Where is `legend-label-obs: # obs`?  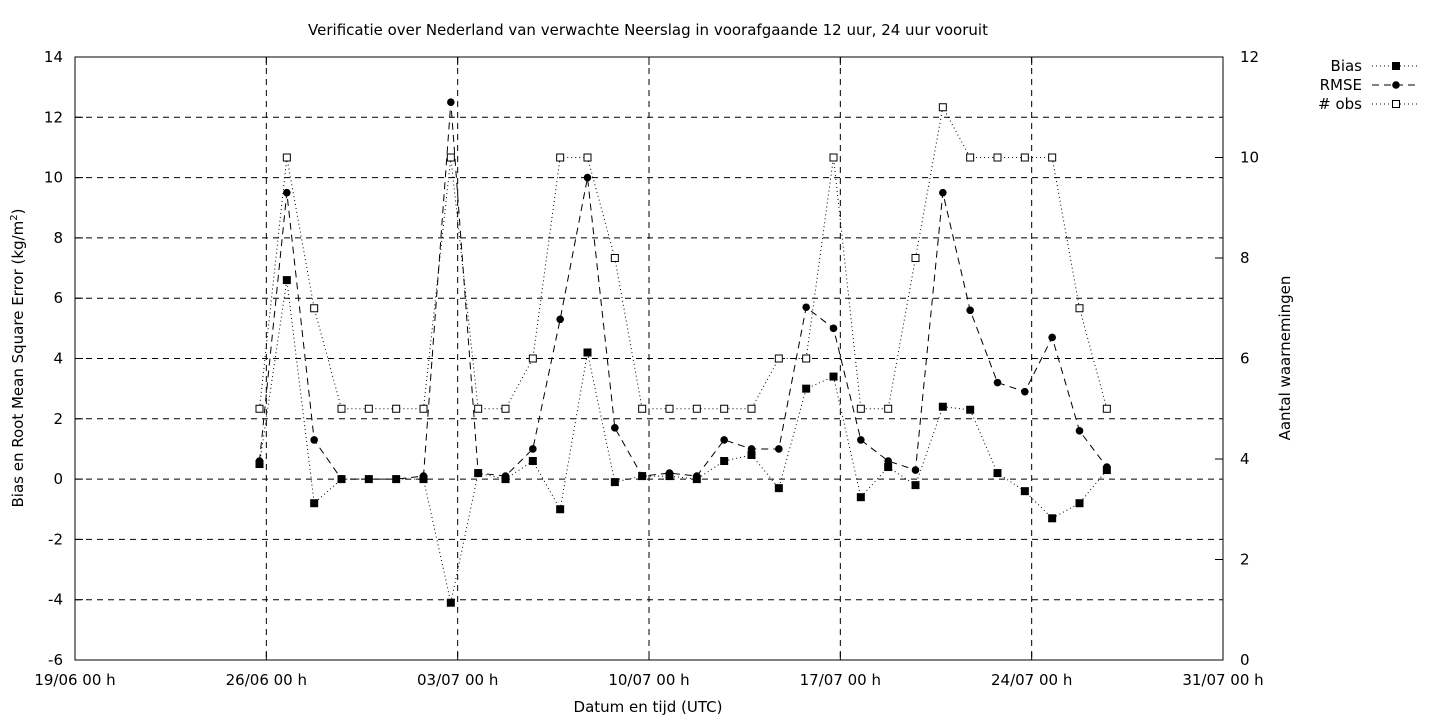
legend-label-obs: # obs is located at coordinates (1340, 104).